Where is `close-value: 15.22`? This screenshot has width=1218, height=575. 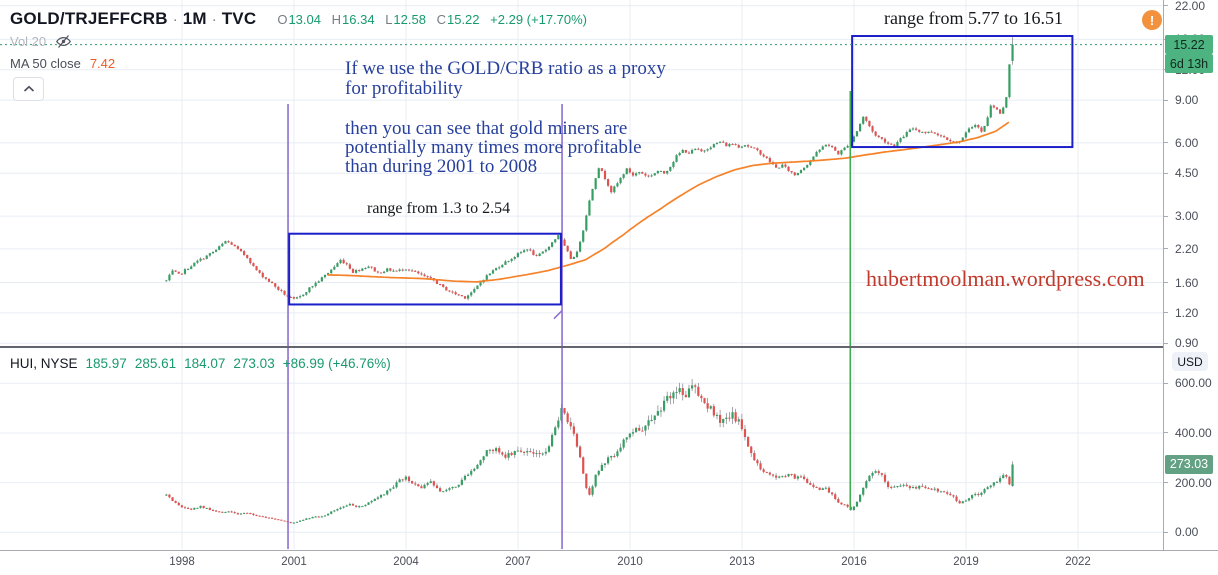 close-value: 15.22 is located at coordinates (463, 19).